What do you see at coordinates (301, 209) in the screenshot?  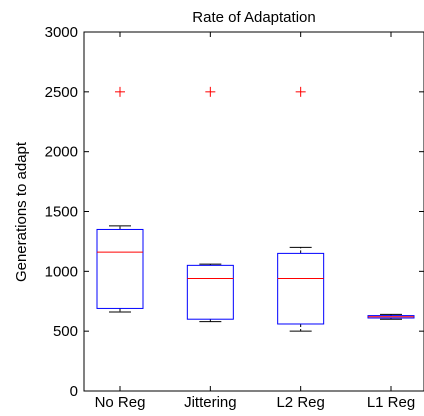 I see `box-l2-reg` at bounding box center [301, 209].